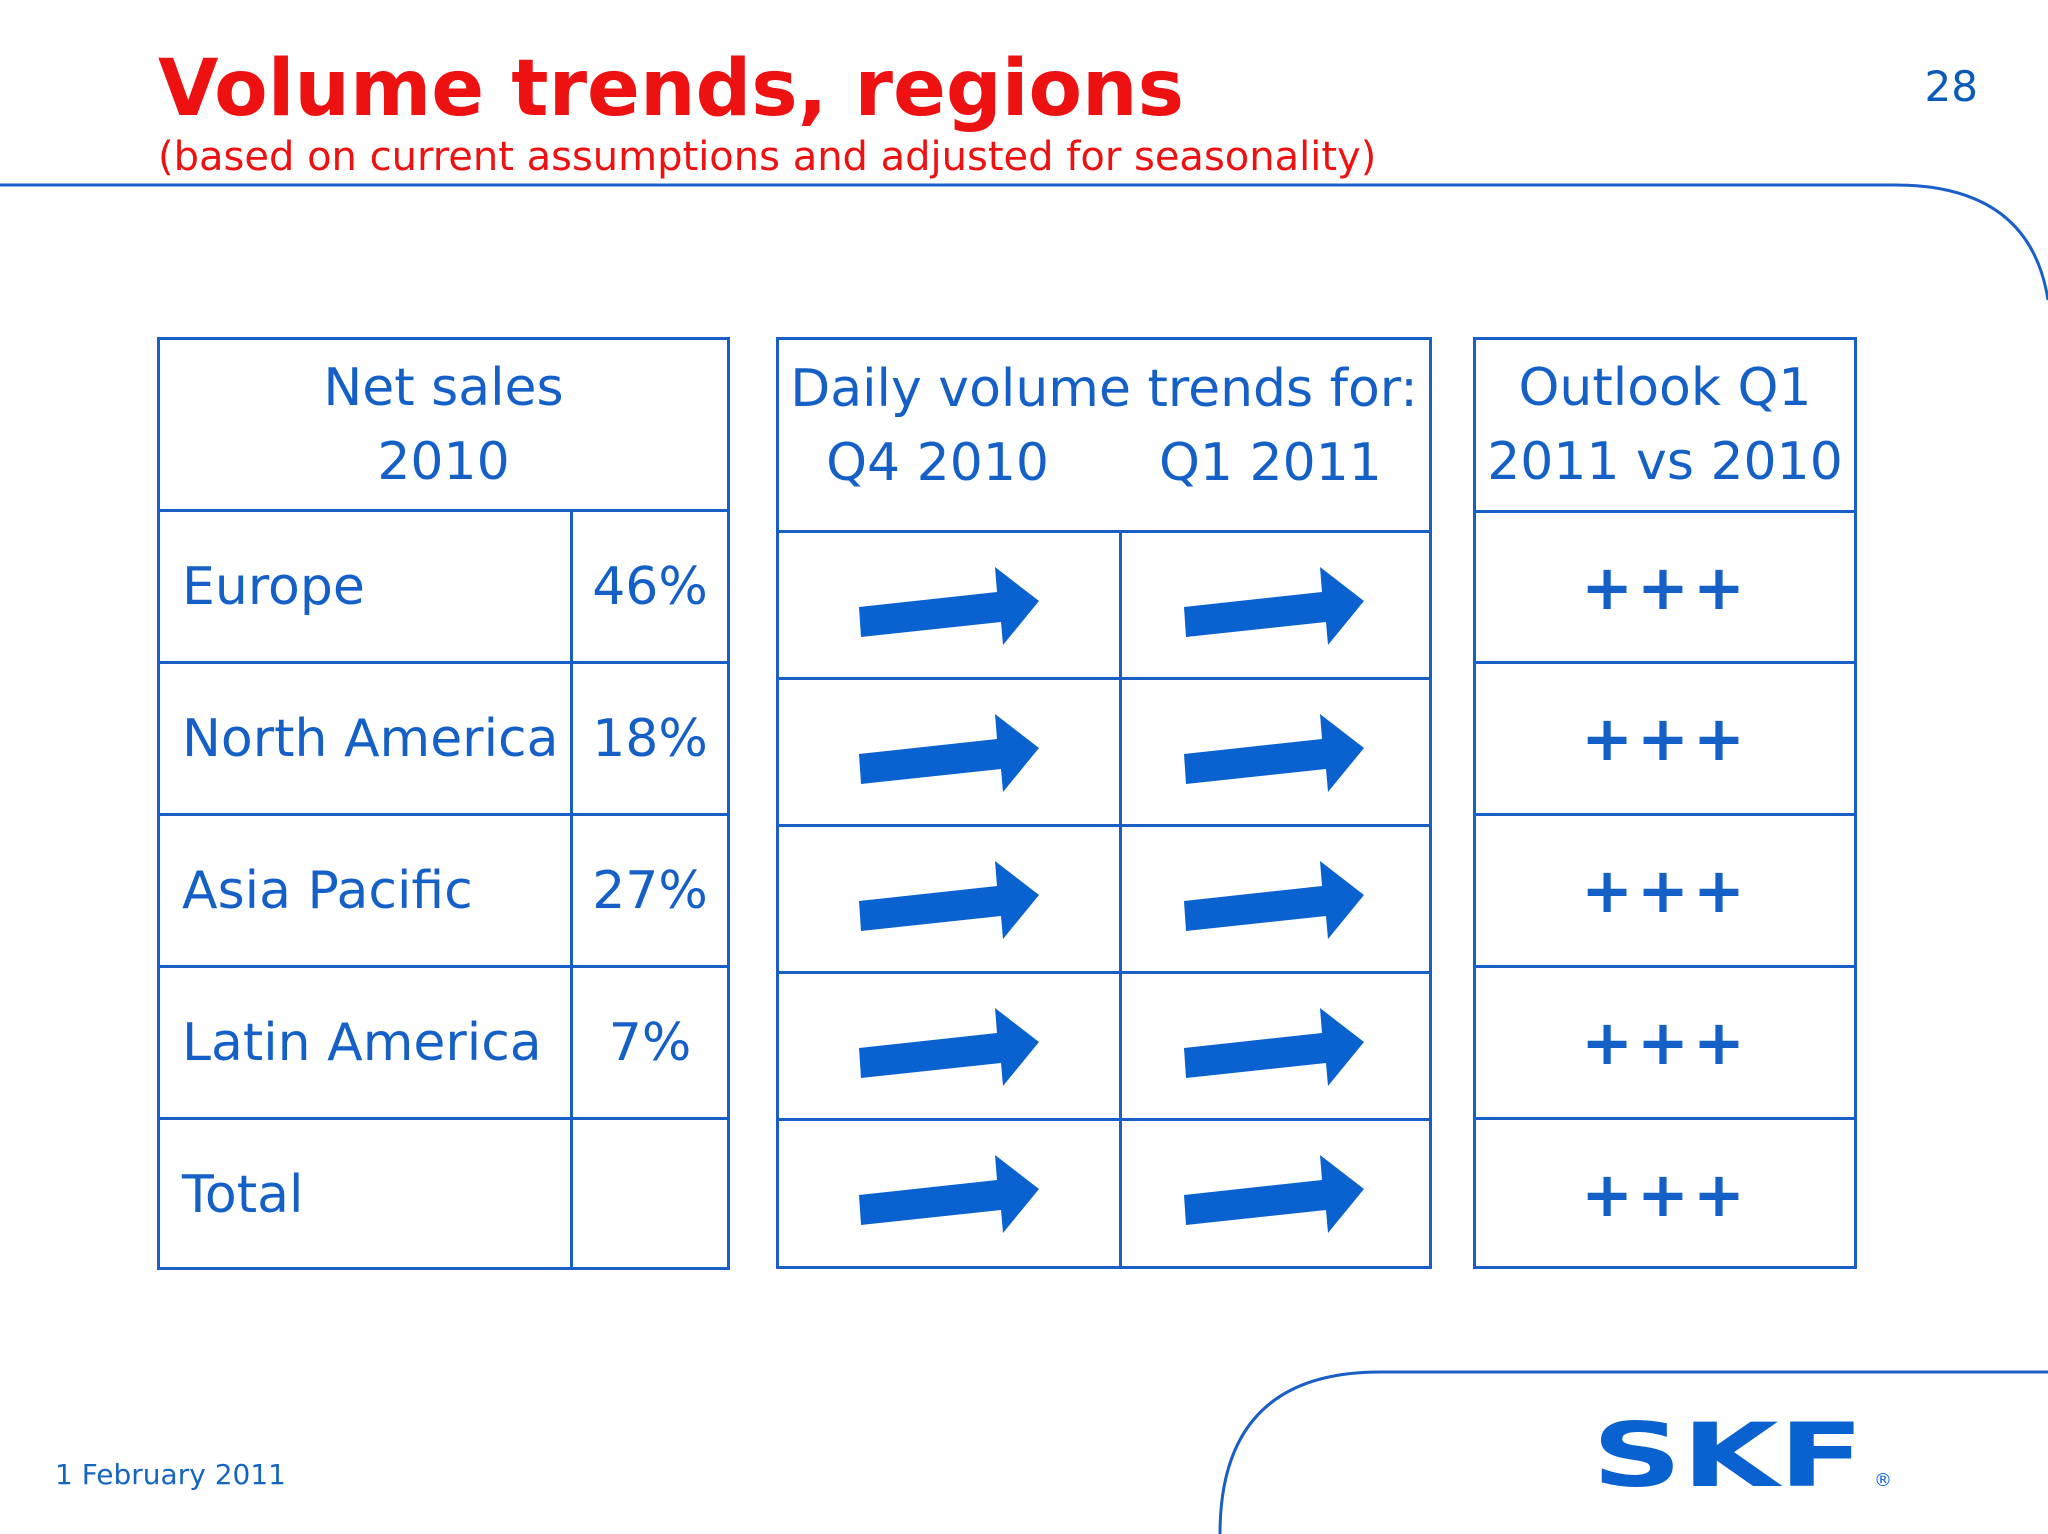 This screenshot has height=1534, width=2048. Describe the element at coordinates (443, 387) in the screenshot. I see `net-sales-header-line1: Net sales` at that location.